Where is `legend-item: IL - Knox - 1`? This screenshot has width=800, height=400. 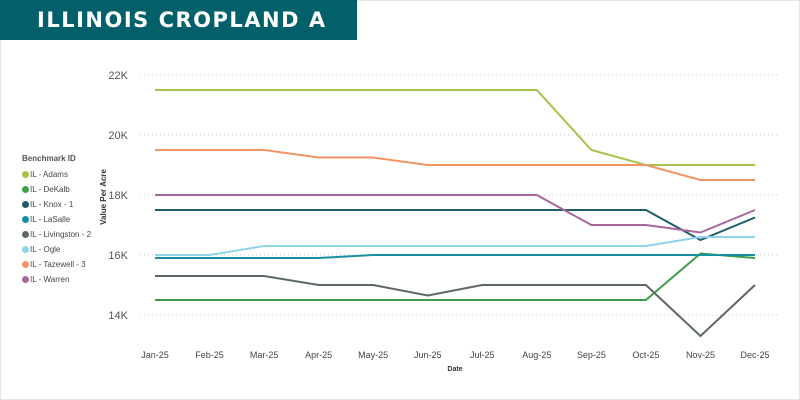
legend-item: IL - Knox - 1 is located at coordinates (56, 204).